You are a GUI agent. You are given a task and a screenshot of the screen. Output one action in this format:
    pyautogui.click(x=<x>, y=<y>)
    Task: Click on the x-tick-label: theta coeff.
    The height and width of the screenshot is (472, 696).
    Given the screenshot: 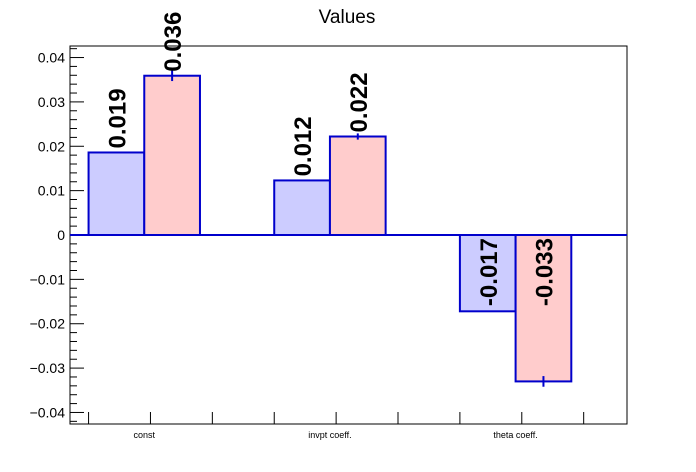 What is the action you would take?
    pyautogui.click(x=515, y=435)
    